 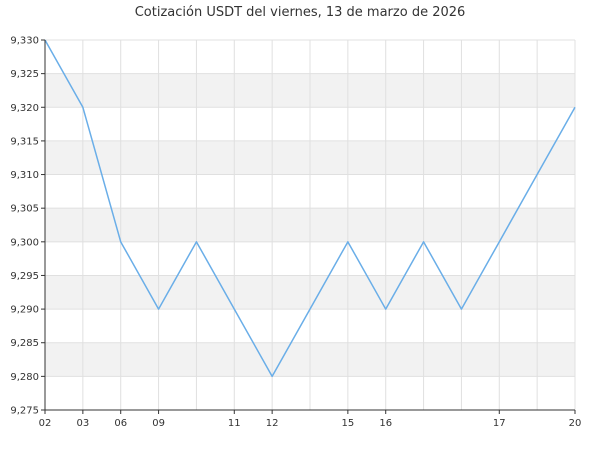 I want to click on x-tick-label: 09, so click(x=158, y=423).